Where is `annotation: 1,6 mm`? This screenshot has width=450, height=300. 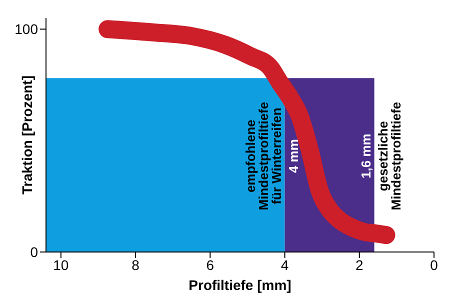
annotation: 1,6 mm is located at coordinates (366, 156).